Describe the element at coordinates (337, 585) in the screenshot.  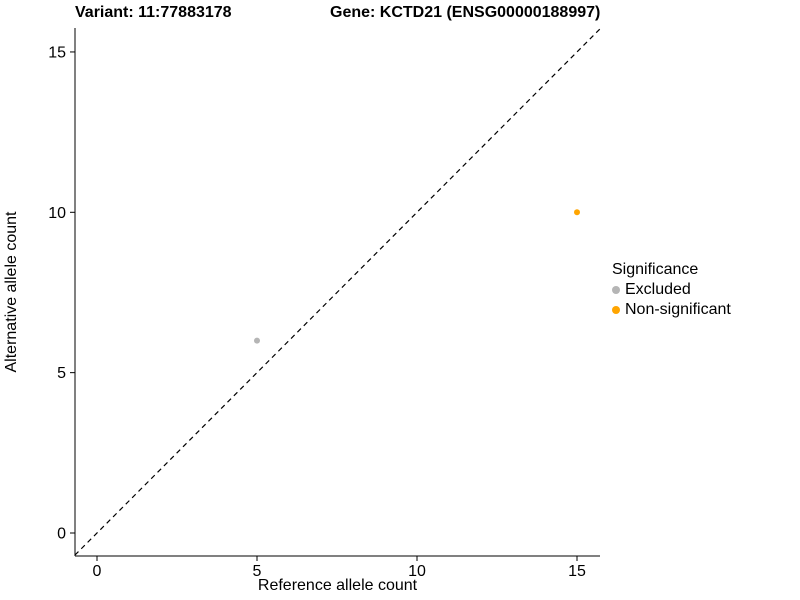
I see `x-axis-title: Reference allele count` at that location.